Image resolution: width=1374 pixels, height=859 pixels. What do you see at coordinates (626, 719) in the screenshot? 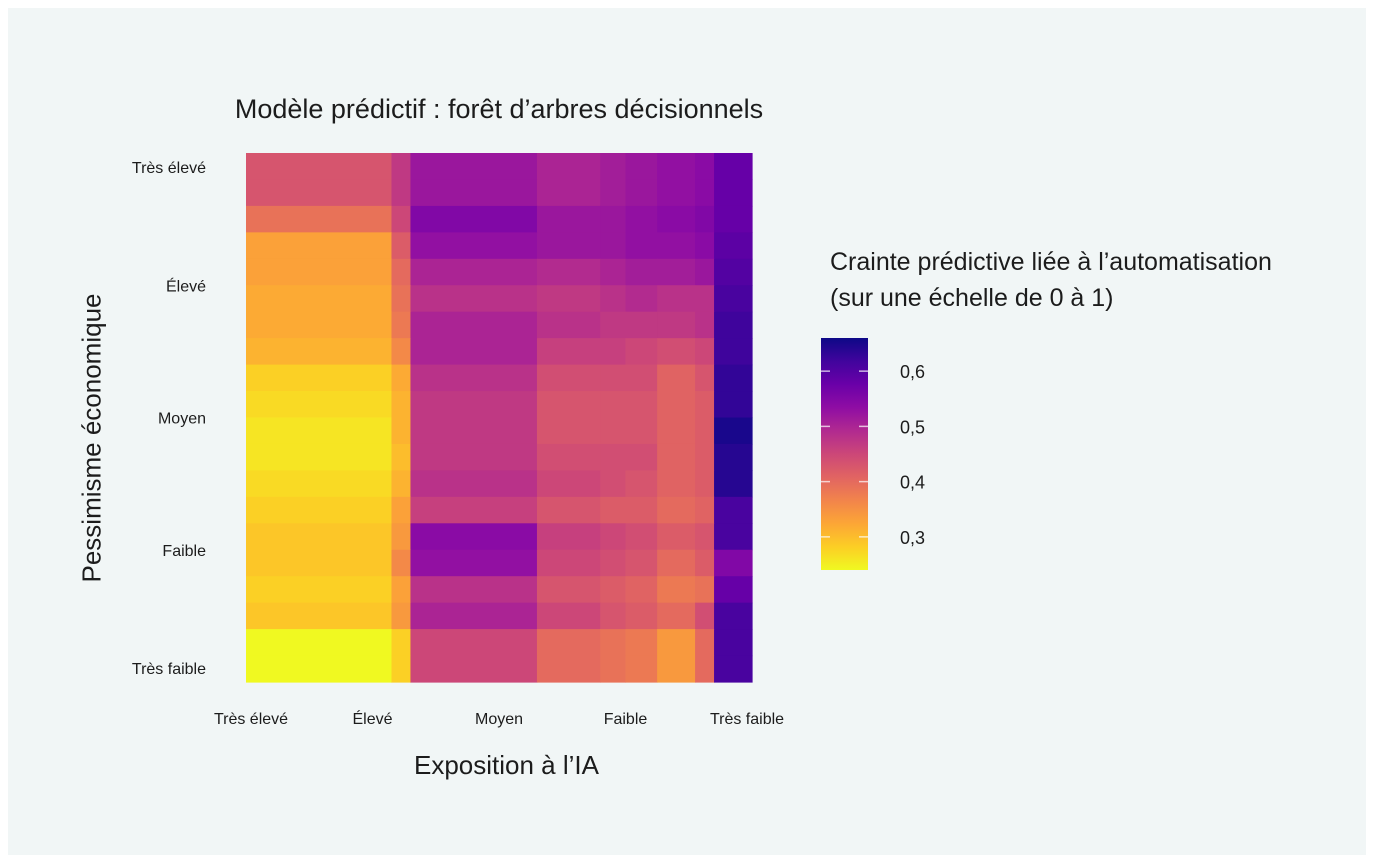
I see `x-tick-label: Faible` at bounding box center [626, 719].